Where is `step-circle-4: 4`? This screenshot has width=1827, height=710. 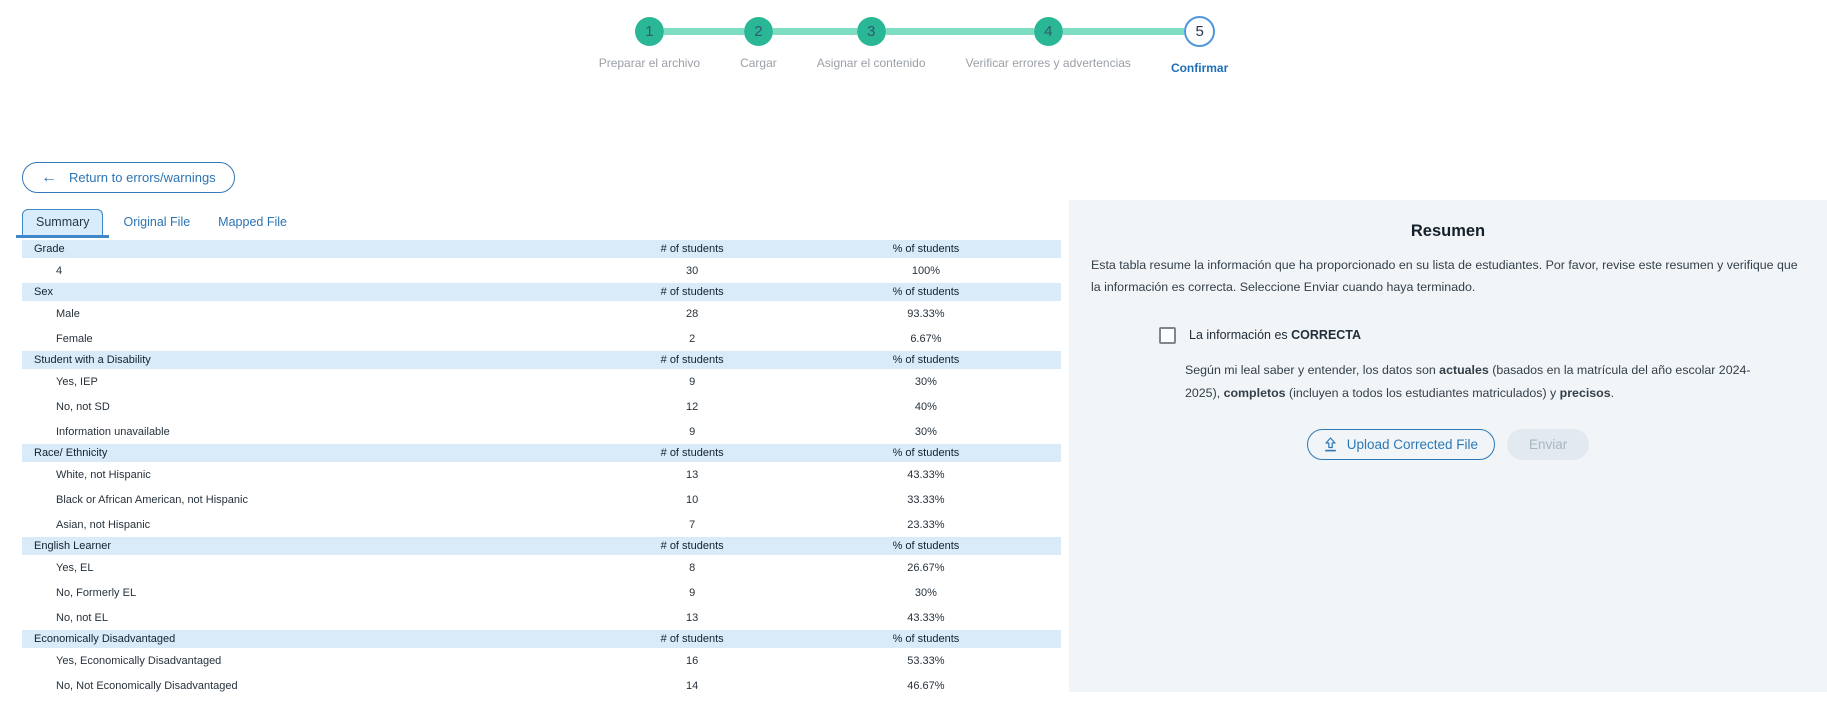
step-circle-4: 4 is located at coordinates (1048, 31).